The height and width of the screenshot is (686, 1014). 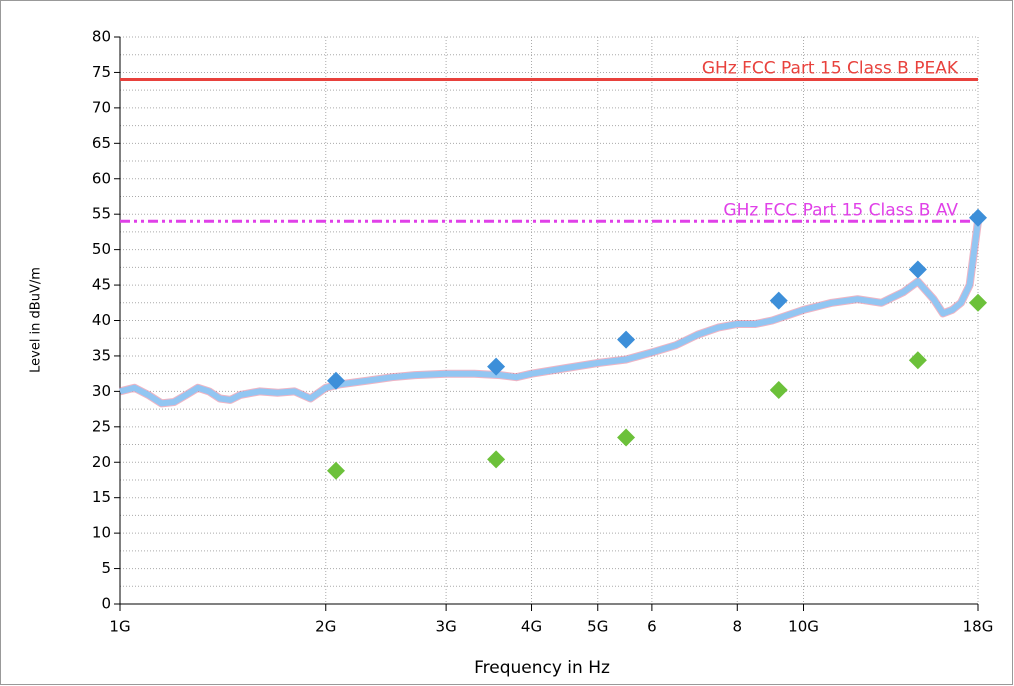 What do you see at coordinates (542, 668) in the screenshot?
I see `x-axis-label: Frequency in Hz` at bounding box center [542, 668].